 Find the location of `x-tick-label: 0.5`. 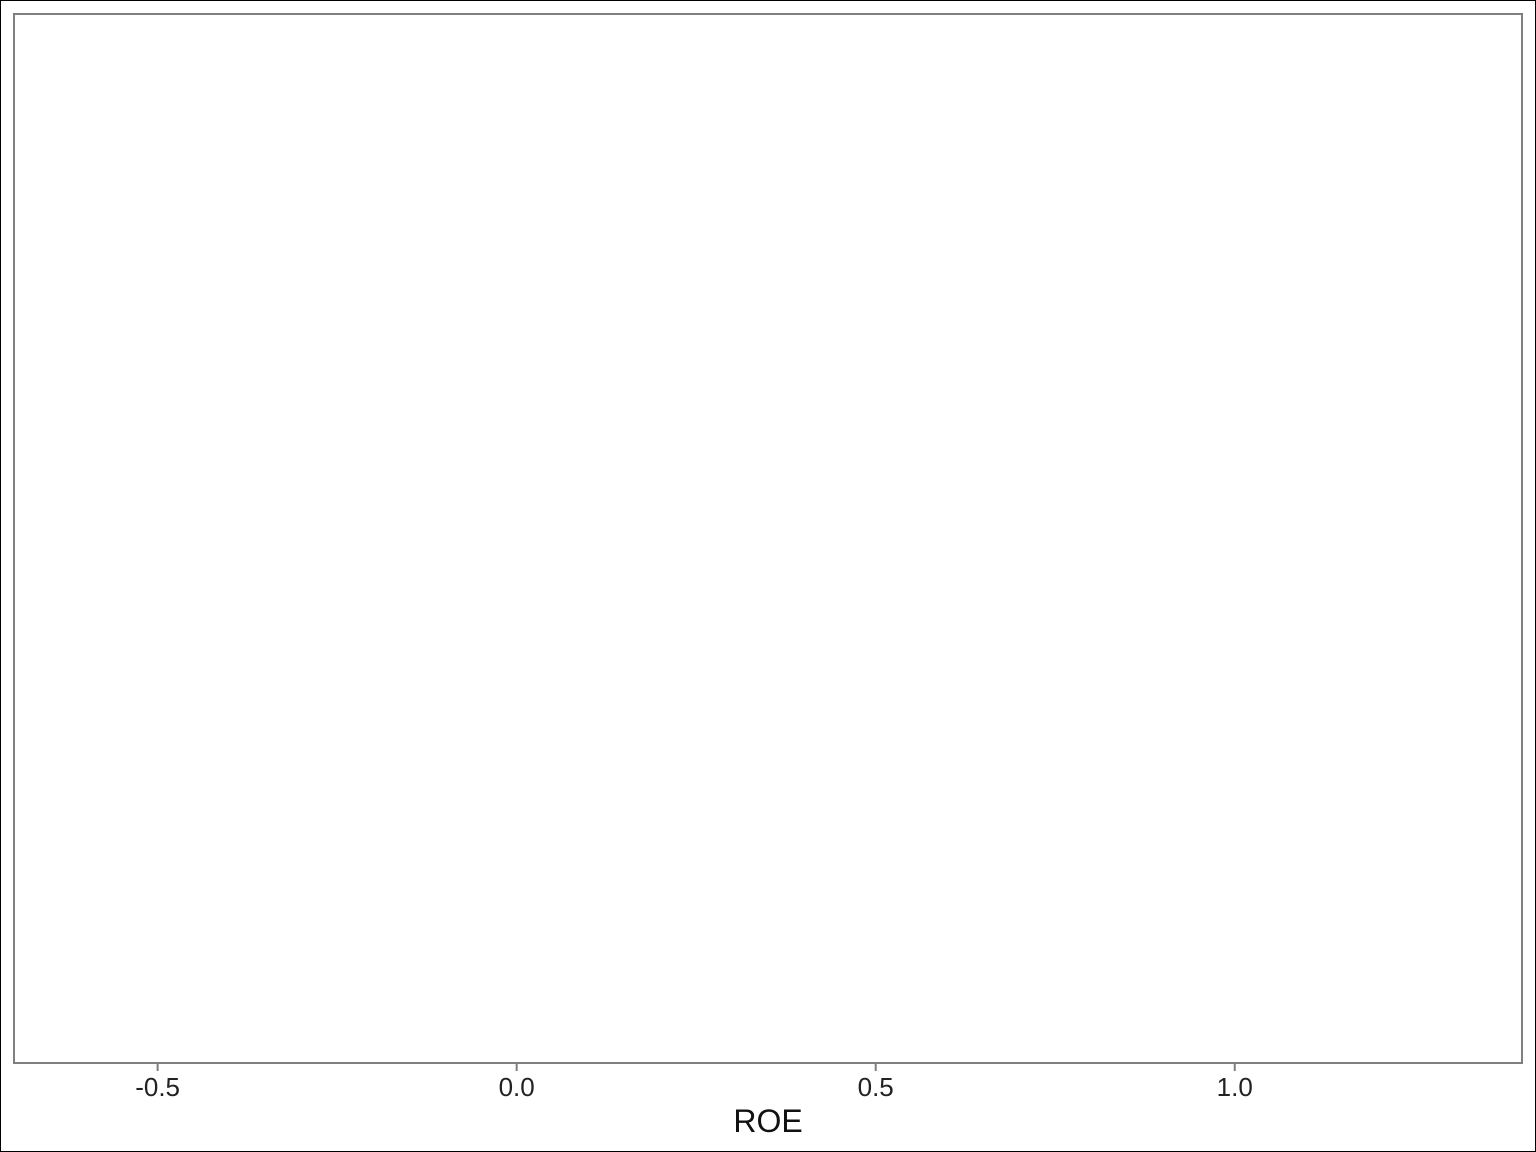

x-tick-label: 0.5 is located at coordinates (876, 1087).